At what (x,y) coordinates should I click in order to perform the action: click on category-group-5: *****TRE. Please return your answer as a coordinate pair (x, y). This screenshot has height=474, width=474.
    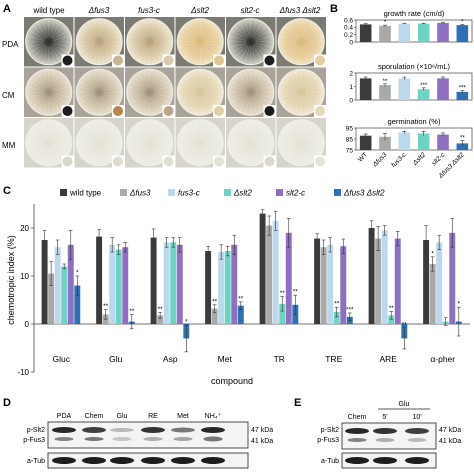
    Looking at the image, I should click on (334, 298).